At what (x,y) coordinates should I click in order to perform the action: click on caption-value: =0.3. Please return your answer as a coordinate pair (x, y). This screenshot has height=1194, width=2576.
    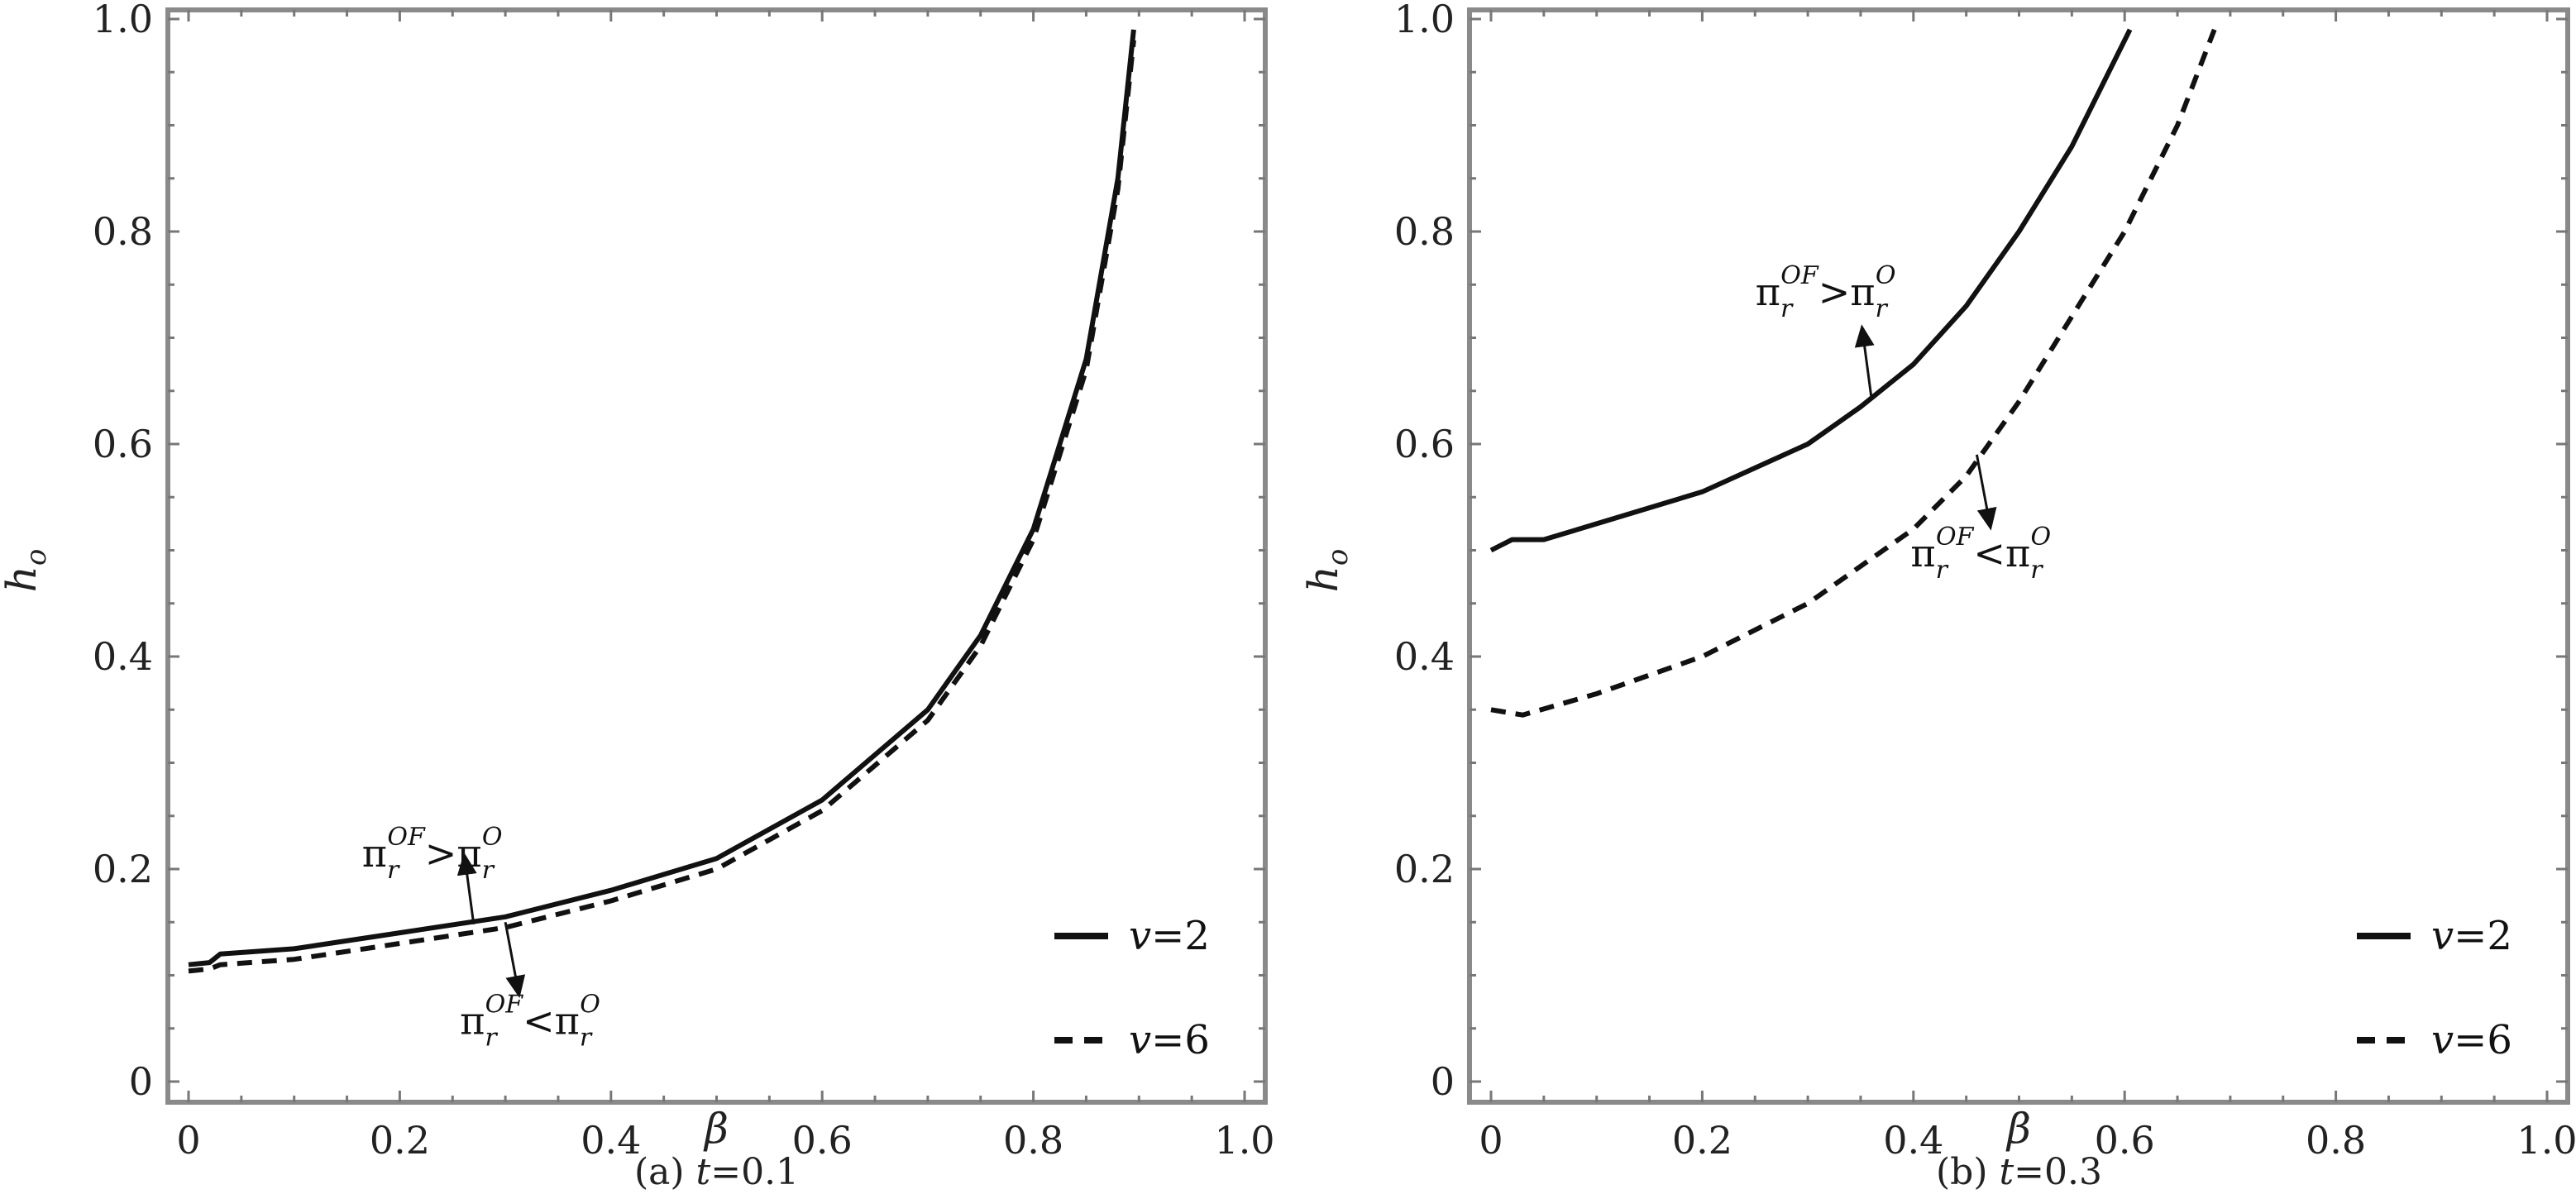
    Looking at the image, I should click on (2058, 1172).